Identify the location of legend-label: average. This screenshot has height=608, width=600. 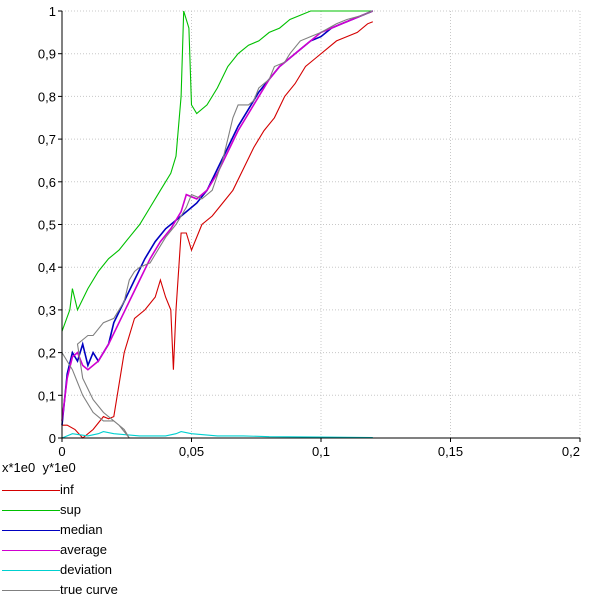
(83, 549).